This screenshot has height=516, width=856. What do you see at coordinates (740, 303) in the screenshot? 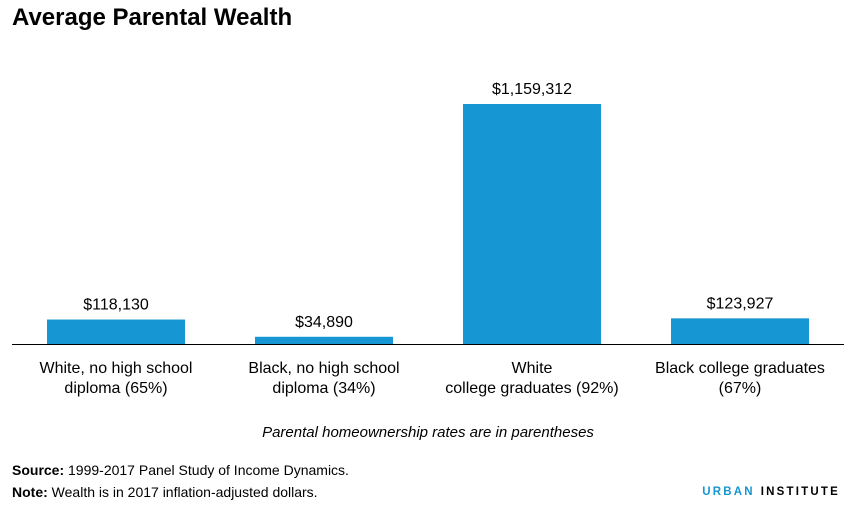
I see `value-label-3: $123,927` at bounding box center [740, 303].